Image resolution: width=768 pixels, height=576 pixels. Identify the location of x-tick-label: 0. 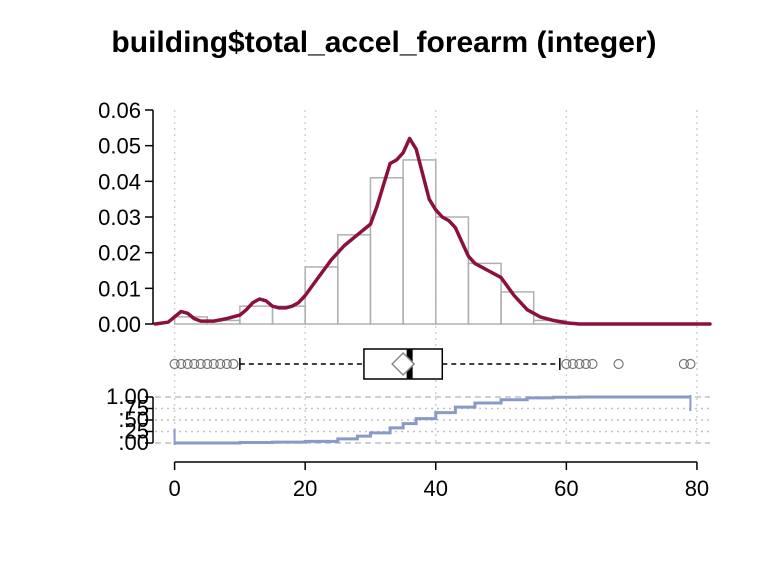
(174, 488).